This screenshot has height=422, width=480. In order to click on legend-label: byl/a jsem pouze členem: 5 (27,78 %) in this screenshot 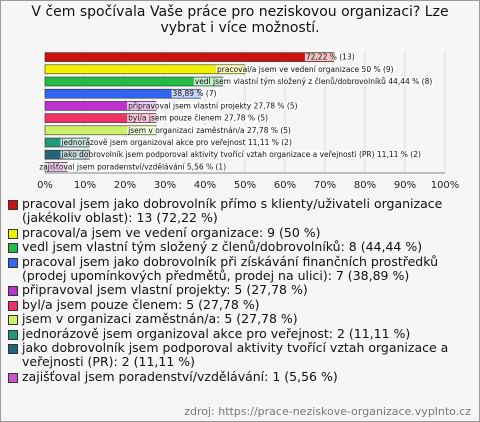, I will do `click(141, 304)`.